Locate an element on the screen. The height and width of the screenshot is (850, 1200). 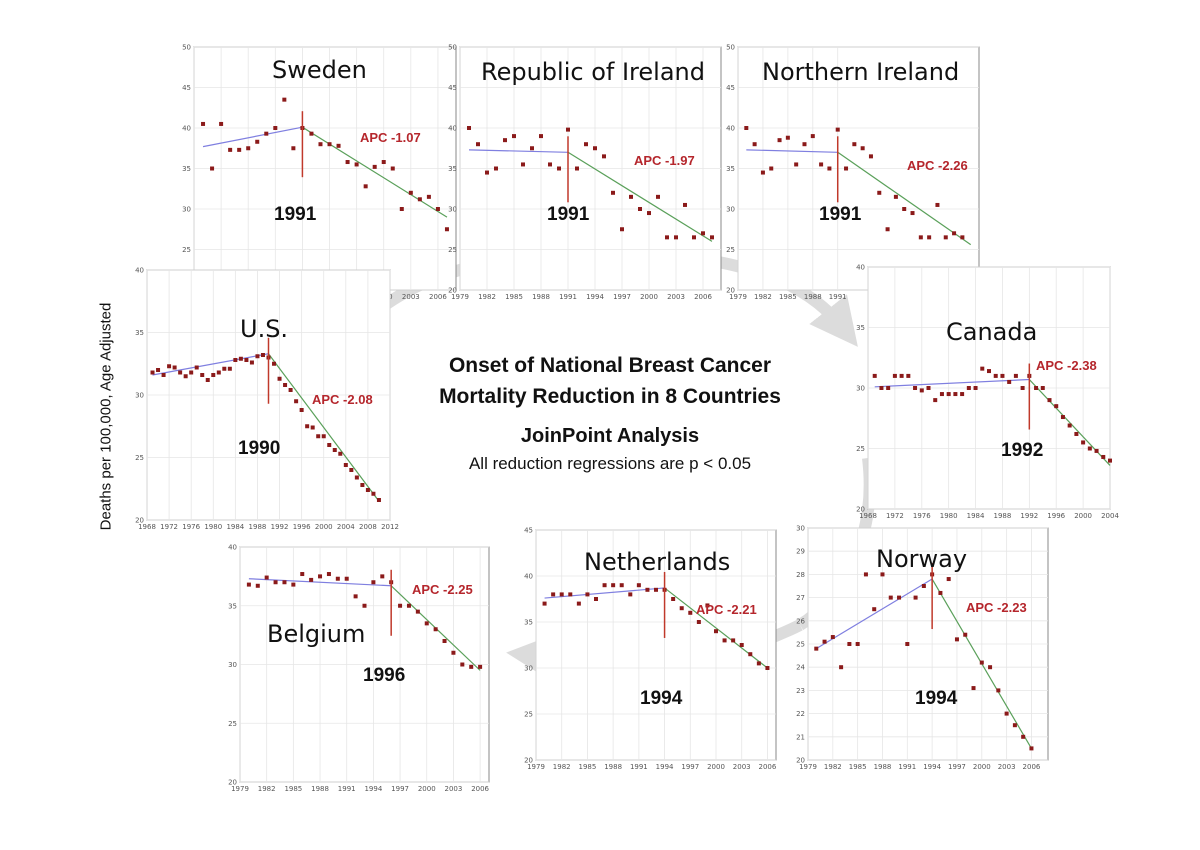
x-tick-label: 1968 is located at coordinates (147, 527).